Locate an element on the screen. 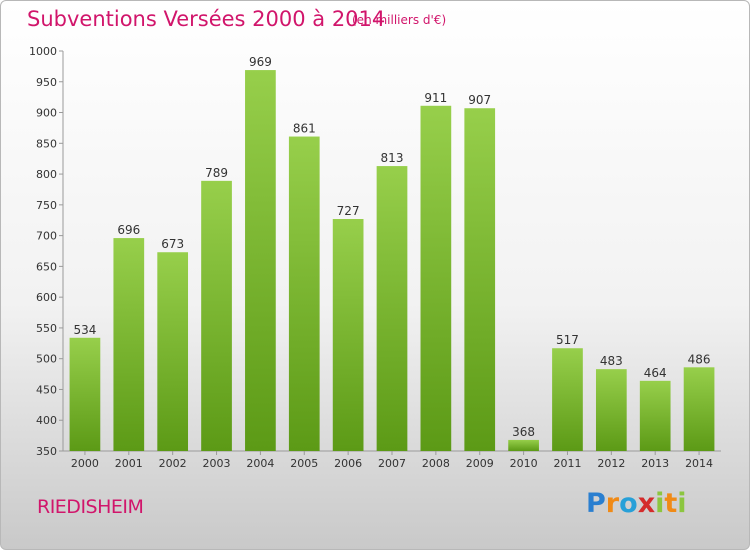  x-tick-label: 2012 is located at coordinates (611, 463).